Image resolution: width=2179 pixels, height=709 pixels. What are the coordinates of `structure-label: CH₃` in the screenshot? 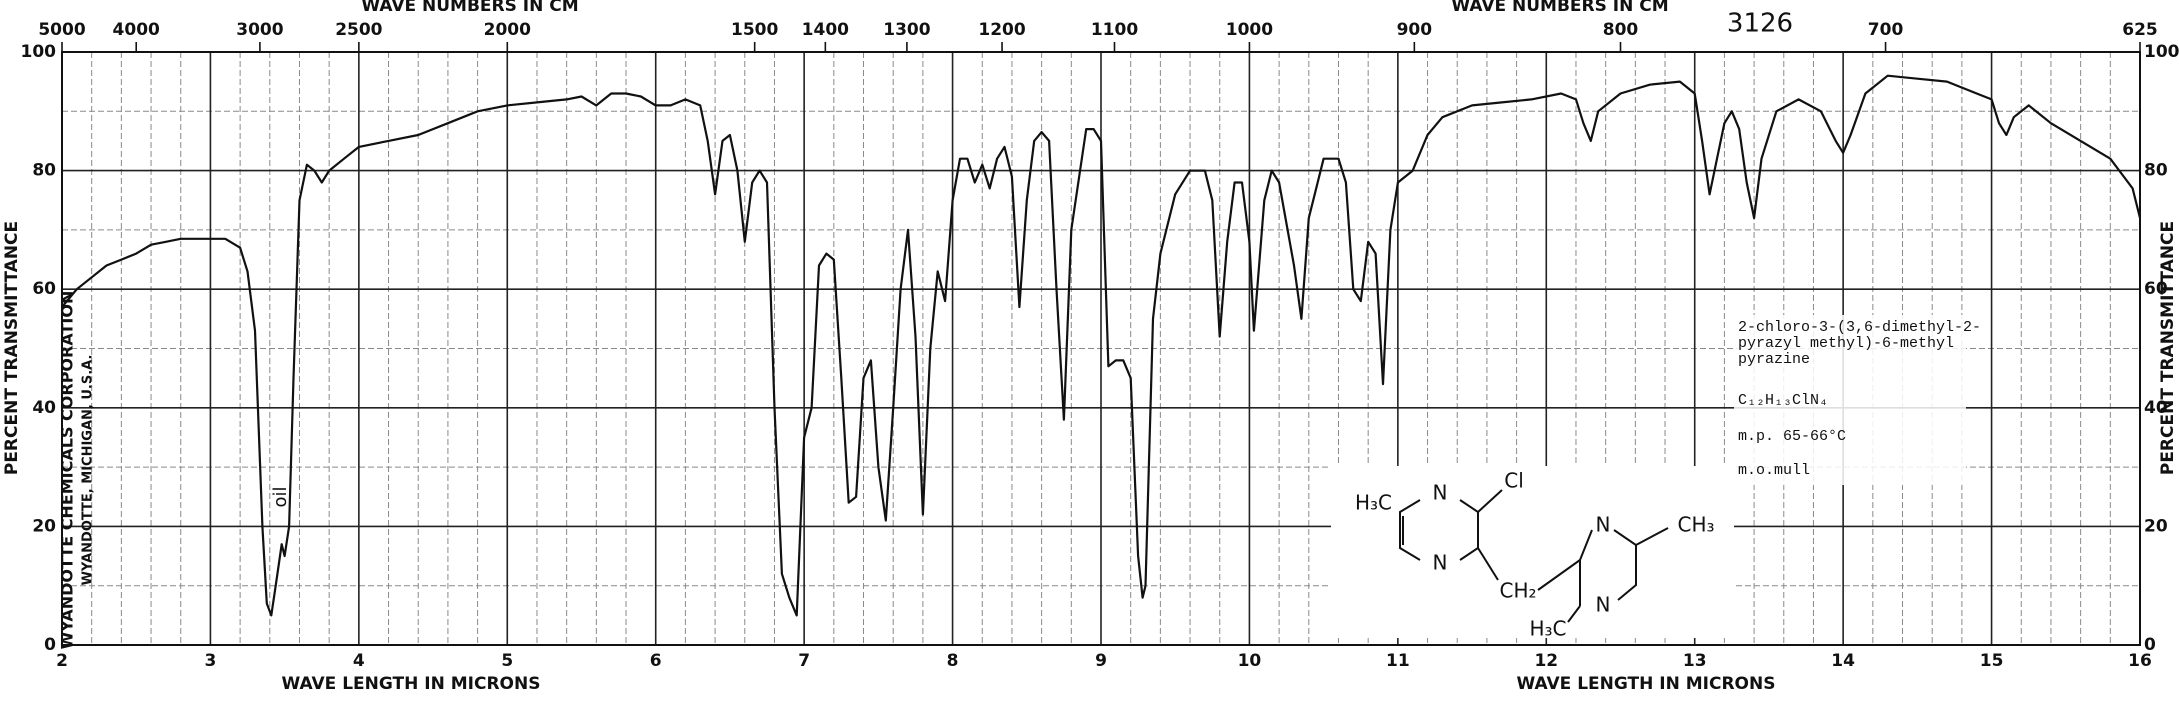 It's located at (1695, 525).